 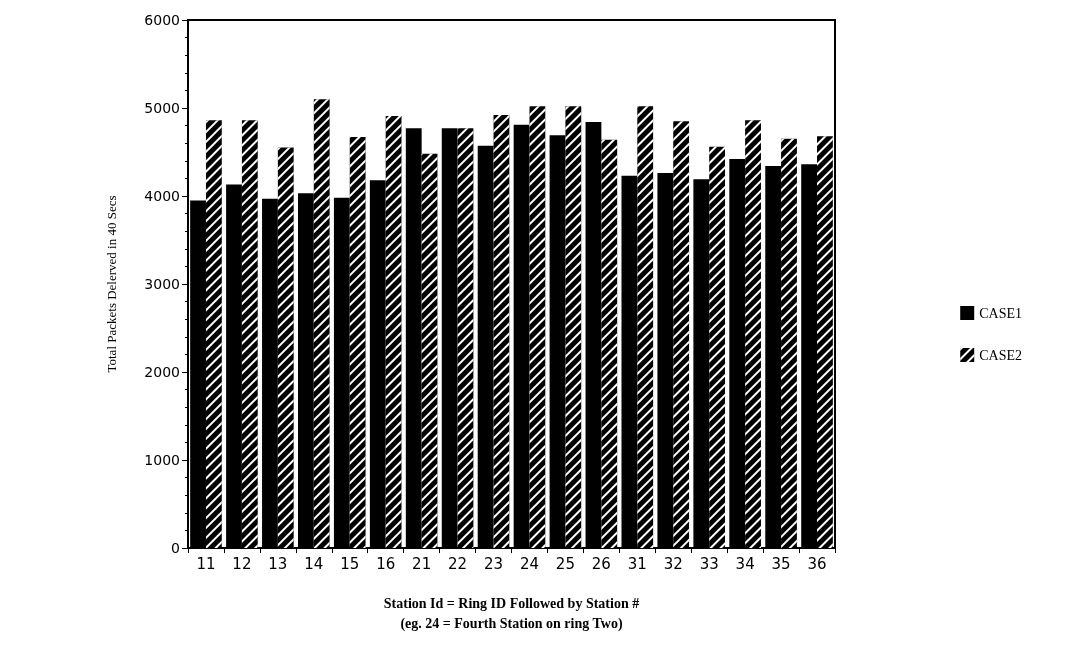 I want to click on x-tick-label: 22, so click(x=458, y=563).